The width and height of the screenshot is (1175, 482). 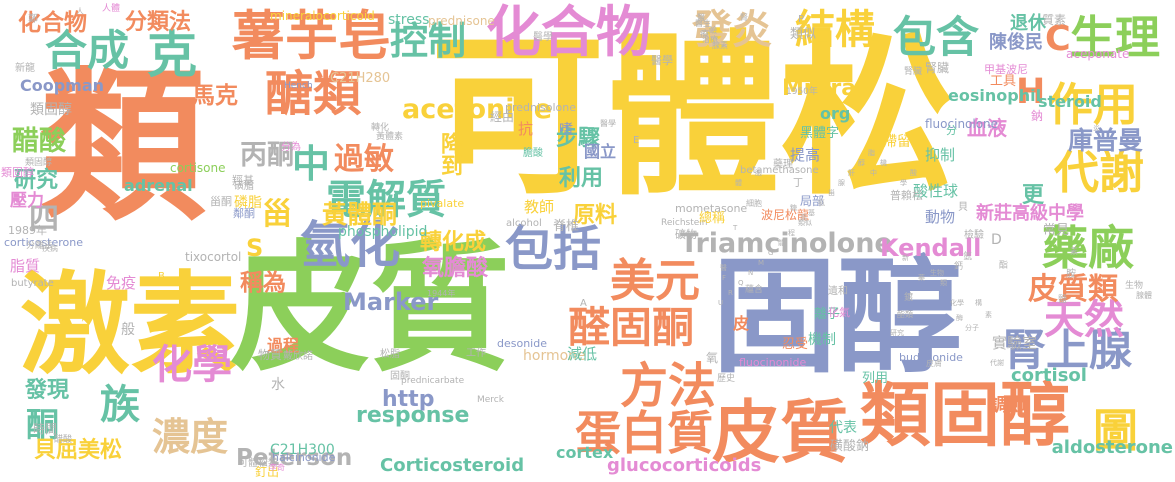 What do you see at coordinates (822, 340) in the screenshot?
I see `word-134: 機制` at bounding box center [822, 340].